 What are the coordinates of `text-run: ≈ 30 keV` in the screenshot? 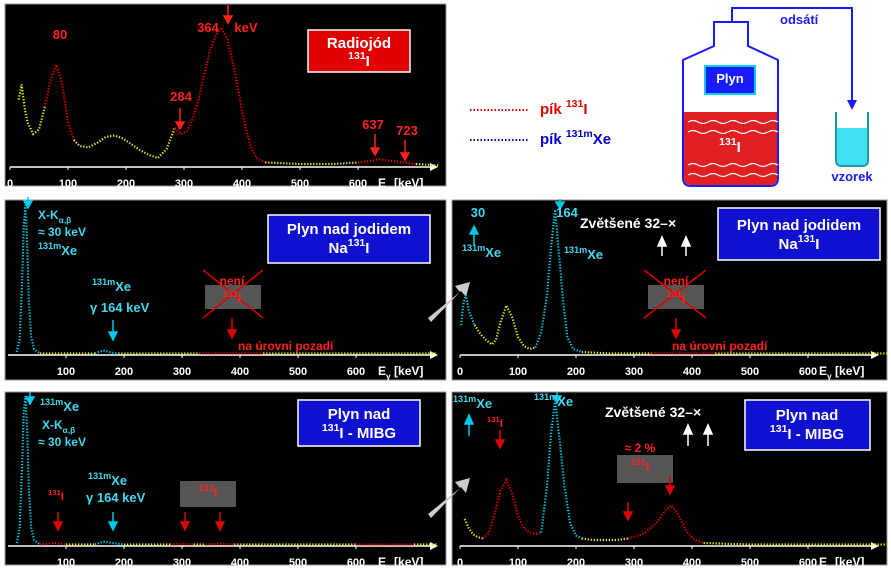 It's located at (62, 442).